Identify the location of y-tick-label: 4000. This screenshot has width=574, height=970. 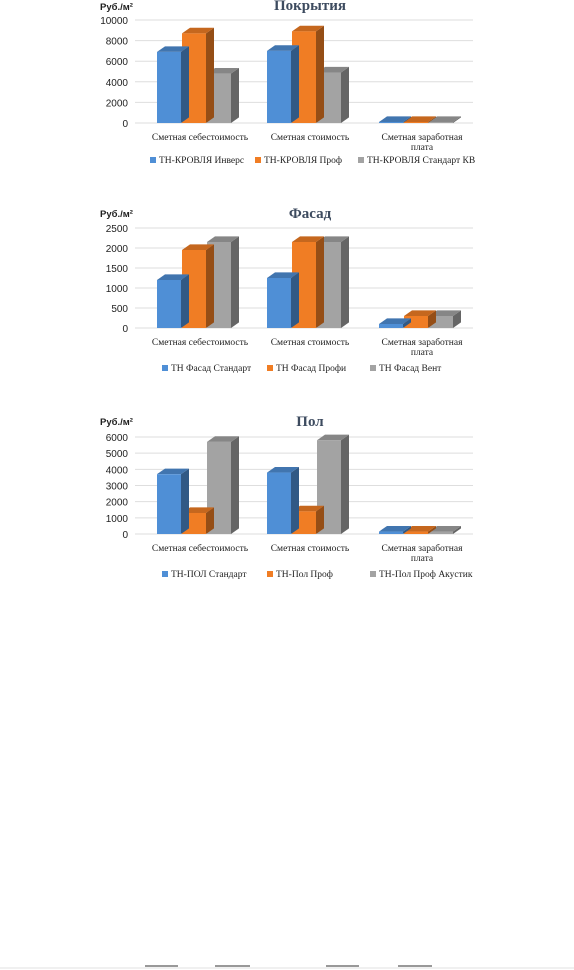
(117, 470).